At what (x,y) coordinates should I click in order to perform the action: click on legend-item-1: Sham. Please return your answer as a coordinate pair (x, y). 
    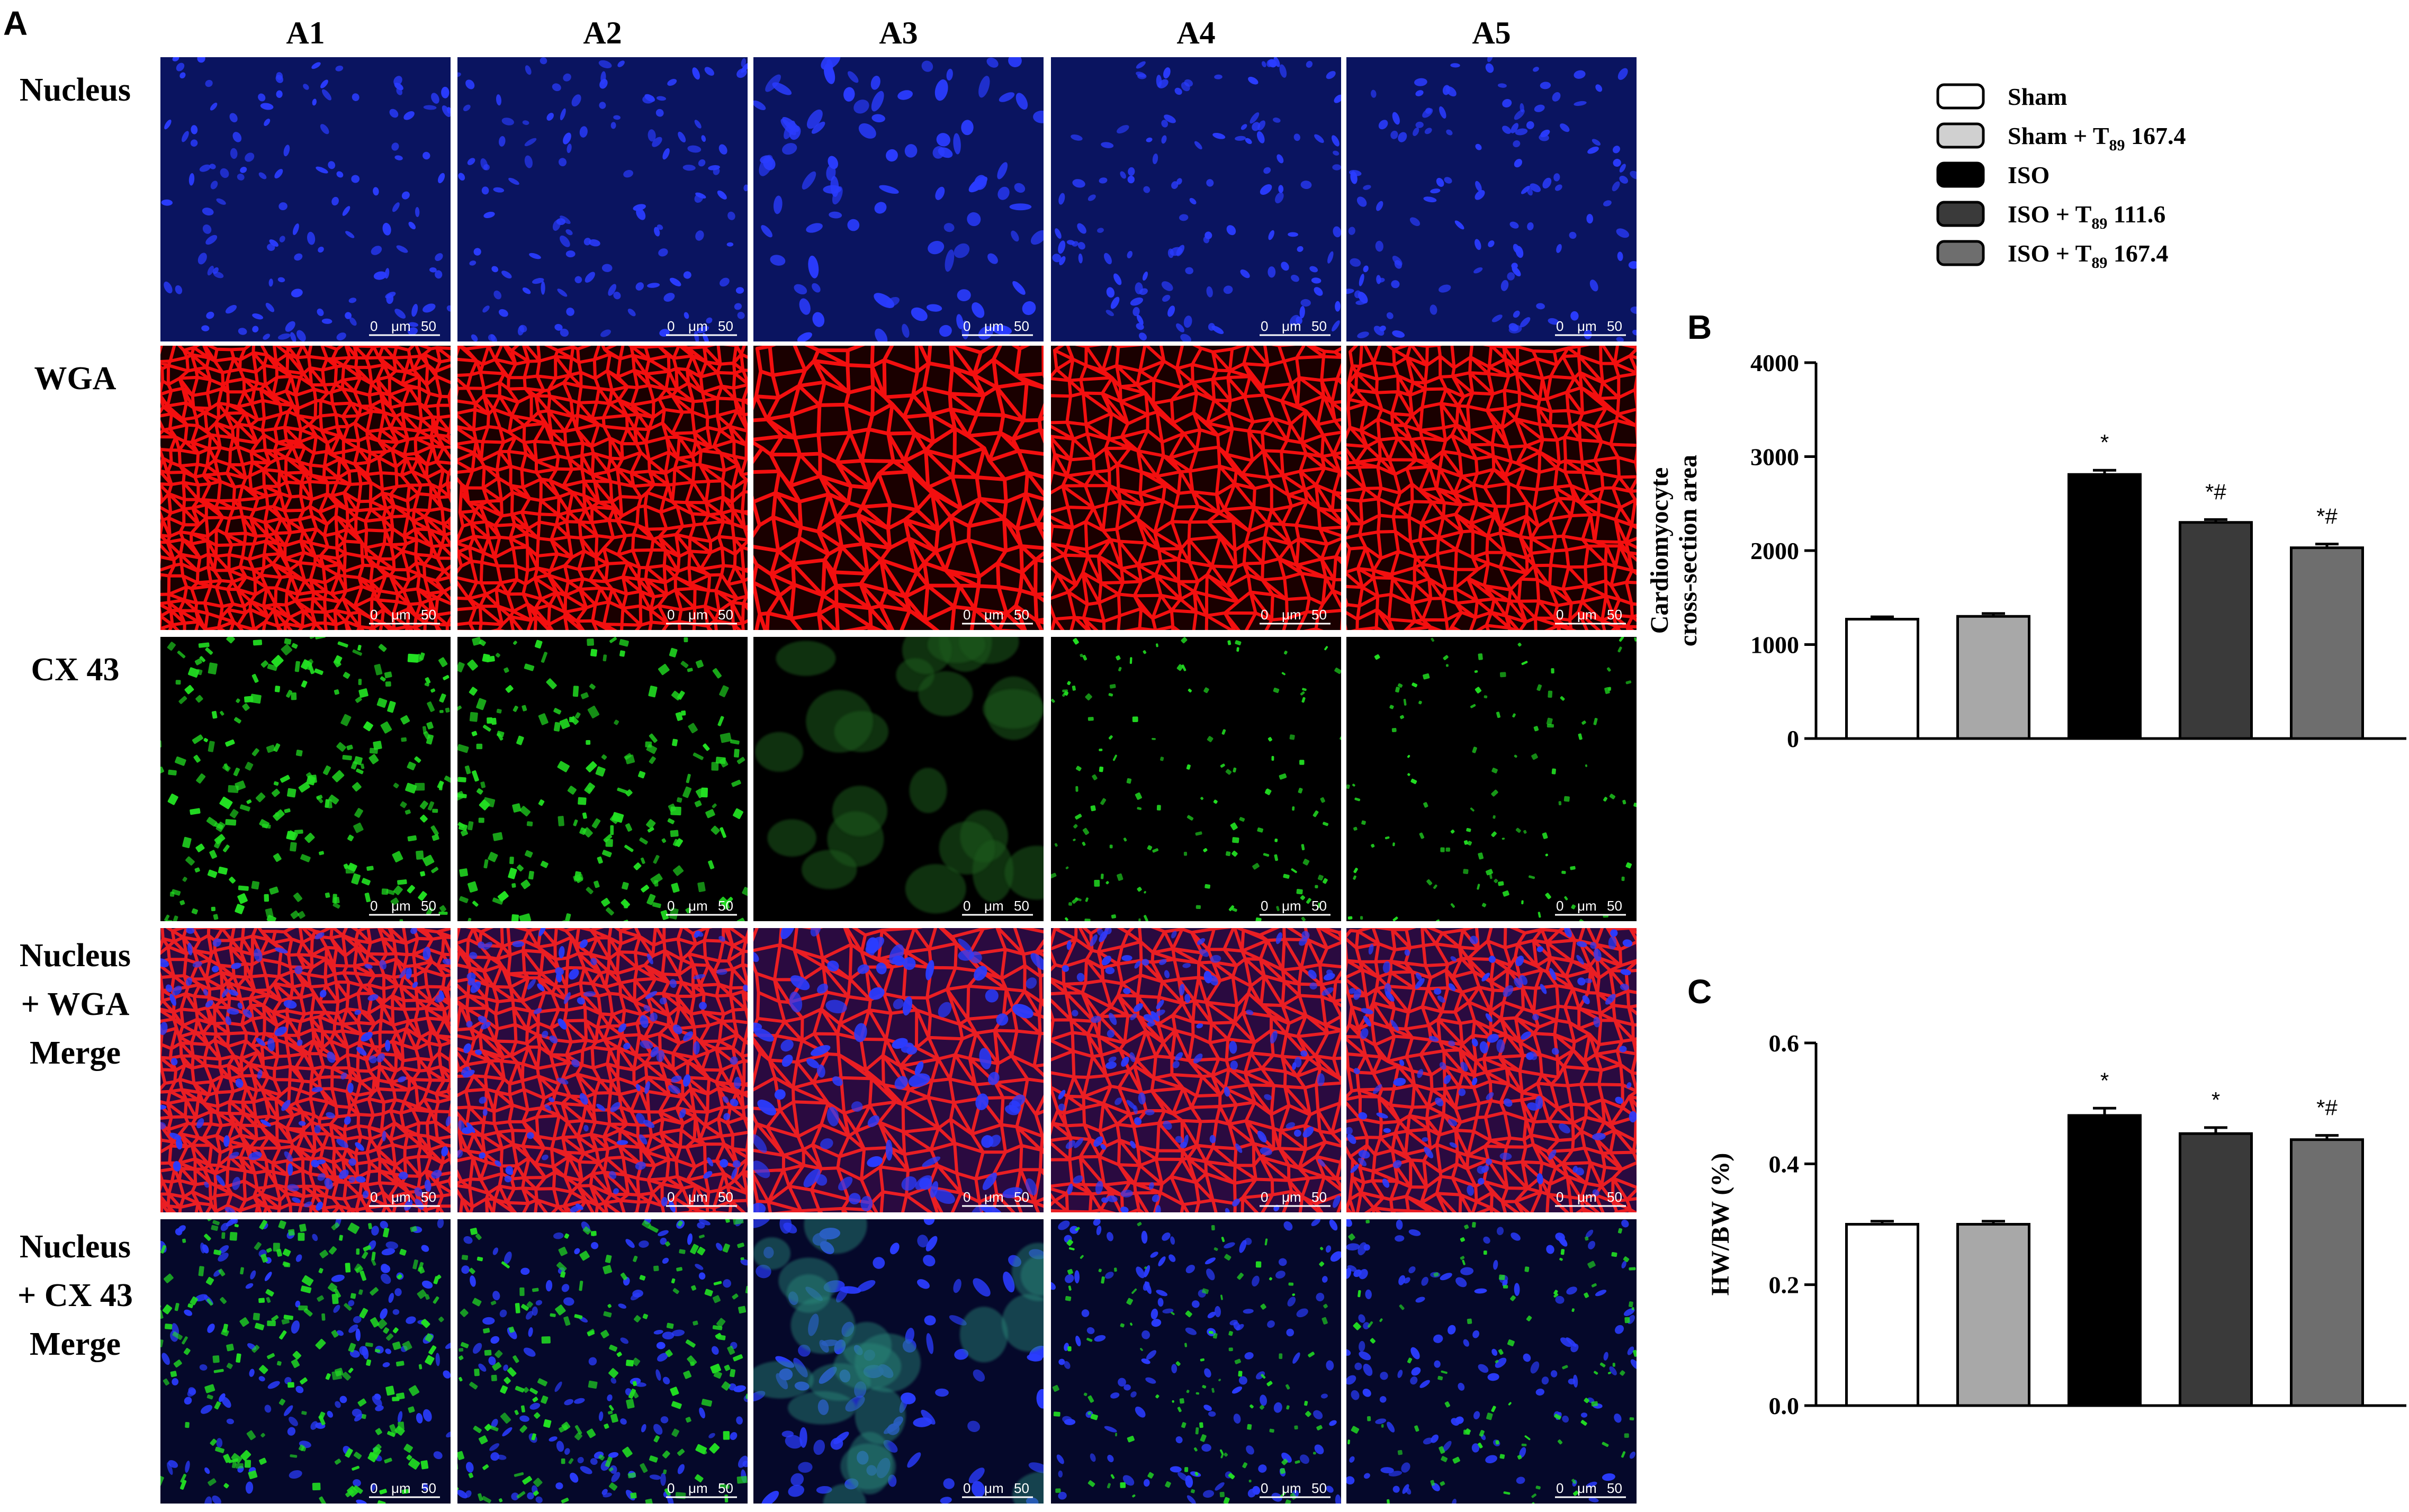
    Looking at the image, I should click on (2001, 96).